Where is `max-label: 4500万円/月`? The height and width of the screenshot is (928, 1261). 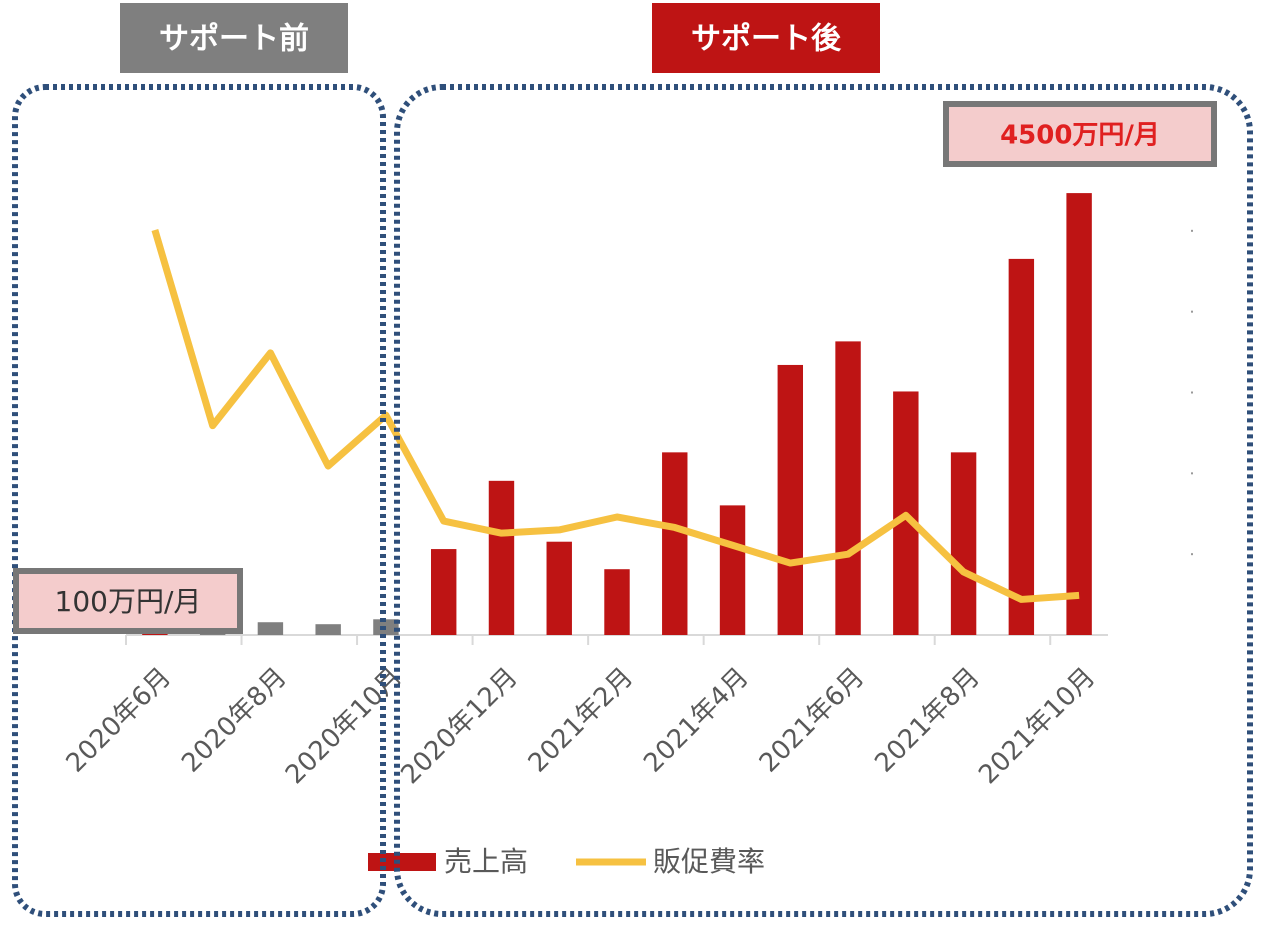
max-label: 4500万円/月 is located at coordinates (1080, 136).